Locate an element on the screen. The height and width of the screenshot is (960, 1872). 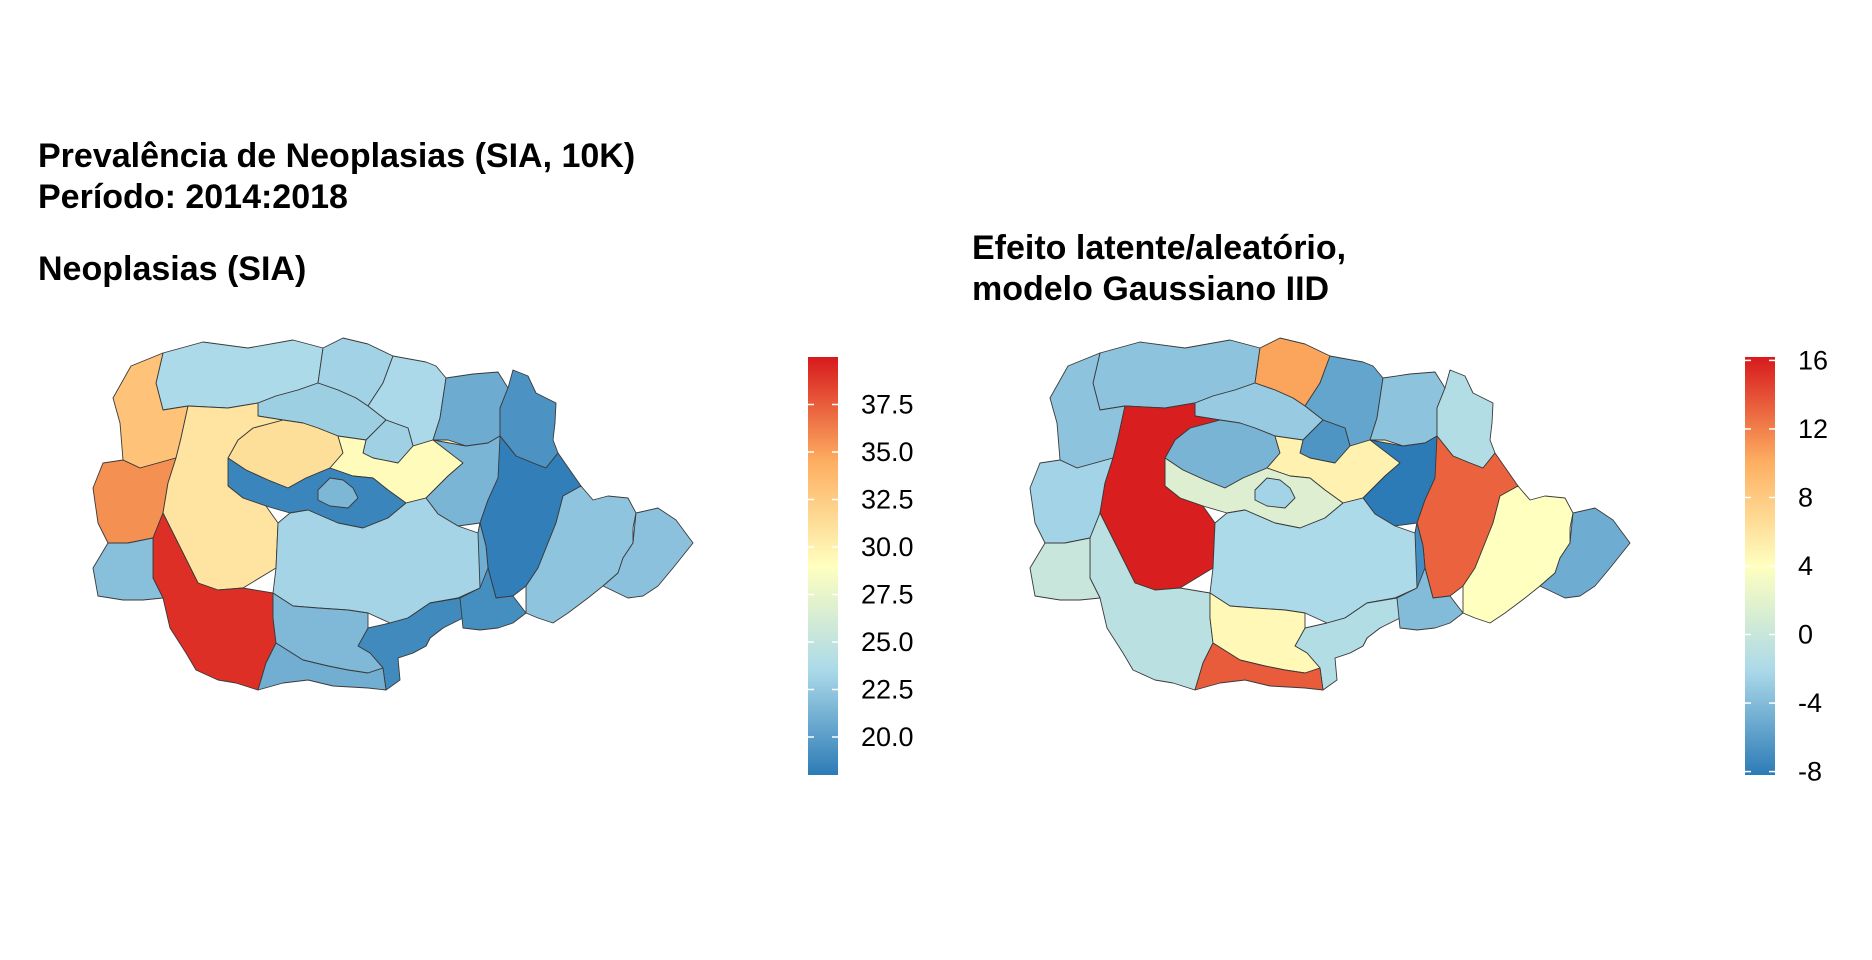
latent-effect-choropleth-map is located at coordinates (1330, 514).